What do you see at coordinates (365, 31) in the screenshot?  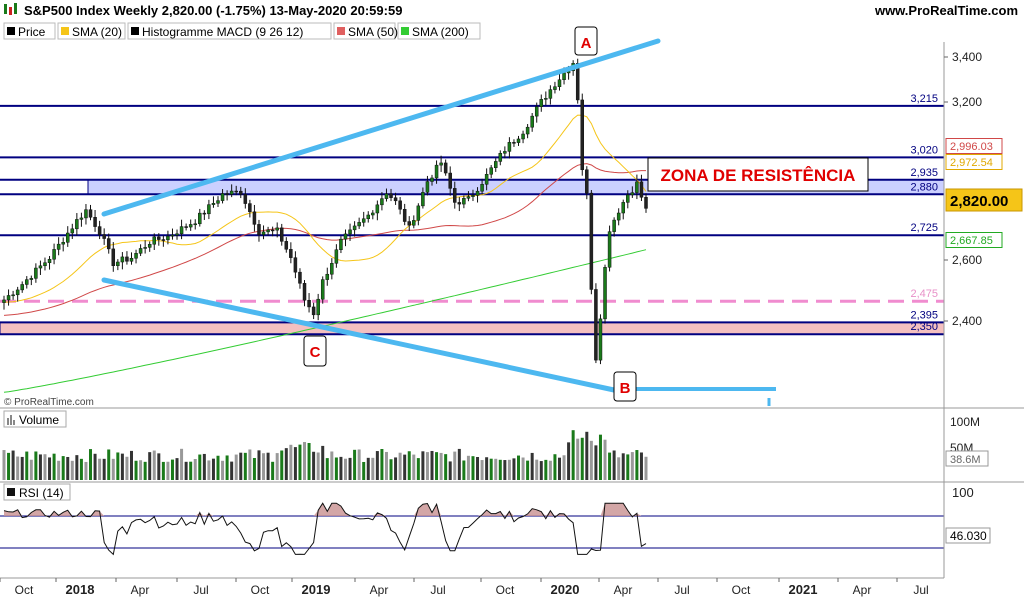 I see `legend-item-3: SMA (50)` at bounding box center [365, 31].